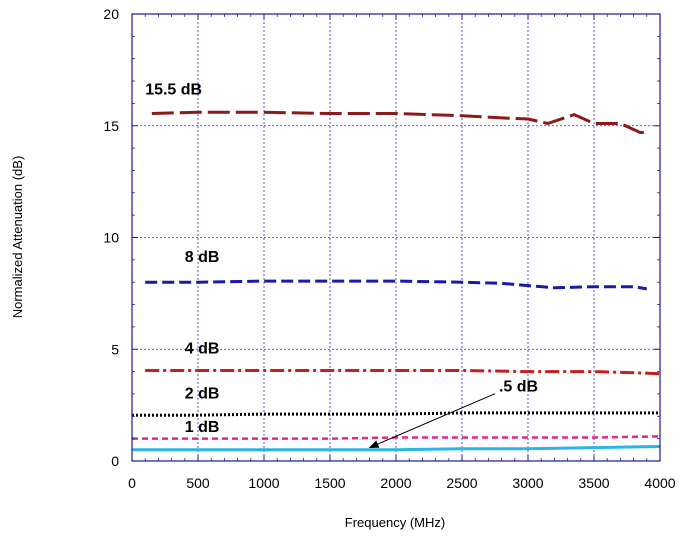 The width and height of the screenshot is (696, 541). Describe the element at coordinates (395, 522) in the screenshot. I see `x-axis-title: Frequency (MHz)` at that location.